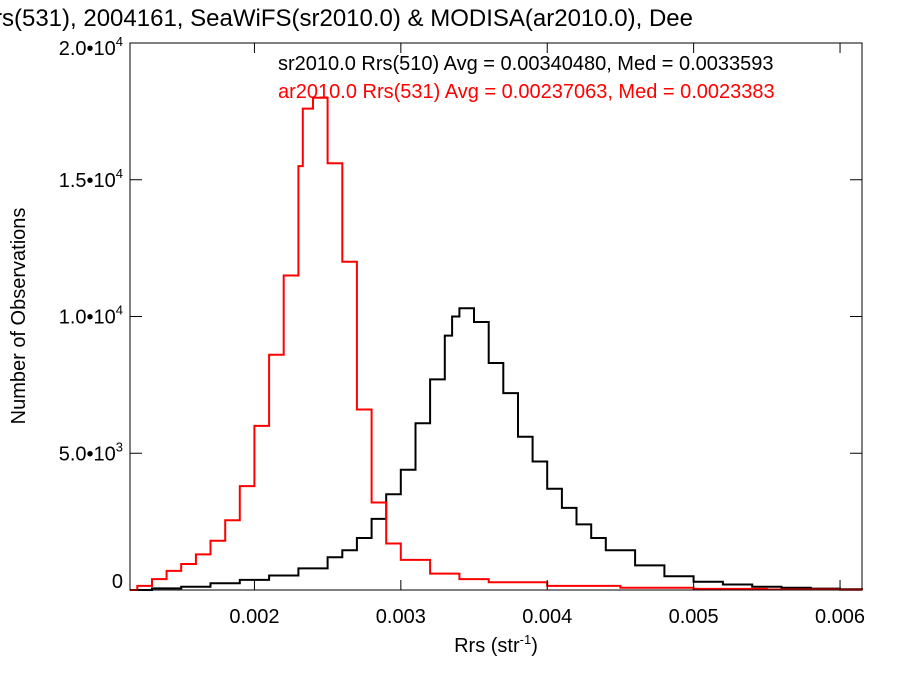  I want to click on x-tick-label-3: 0.005, so click(694, 617).